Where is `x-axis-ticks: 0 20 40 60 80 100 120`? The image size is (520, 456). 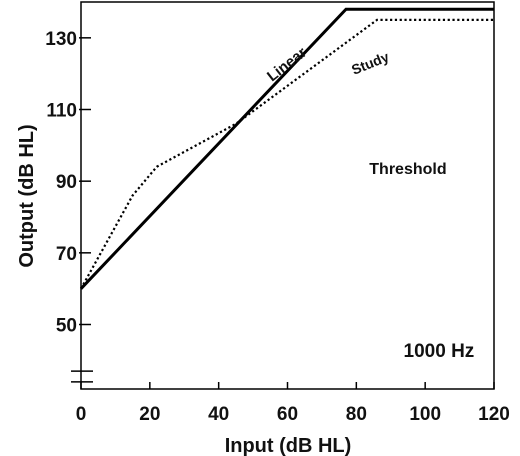 x-axis-ticks: 0 20 40 60 80 100 120 is located at coordinates (293, 403).